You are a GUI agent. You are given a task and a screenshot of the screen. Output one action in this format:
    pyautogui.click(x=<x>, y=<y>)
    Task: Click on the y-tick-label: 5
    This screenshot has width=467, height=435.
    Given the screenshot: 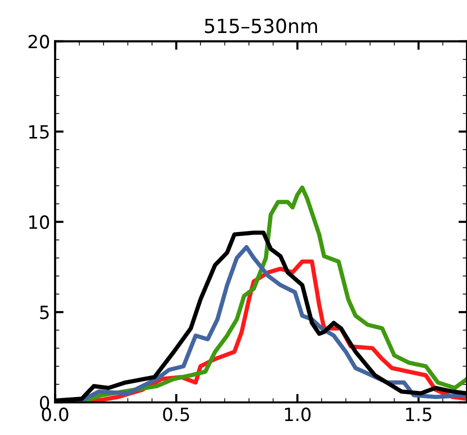 What is the action you would take?
    pyautogui.click(x=44, y=313)
    